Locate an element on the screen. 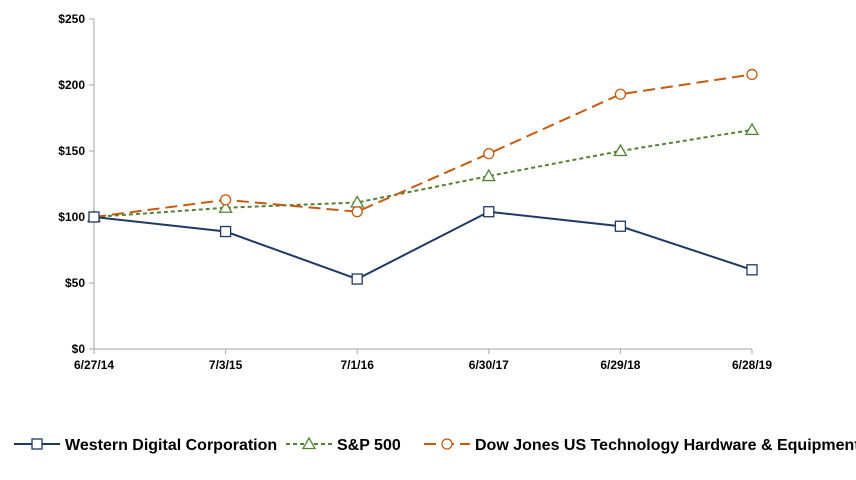 This screenshot has height=480, width=856. legend-label: Western Digital Corporation is located at coordinates (171, 445).